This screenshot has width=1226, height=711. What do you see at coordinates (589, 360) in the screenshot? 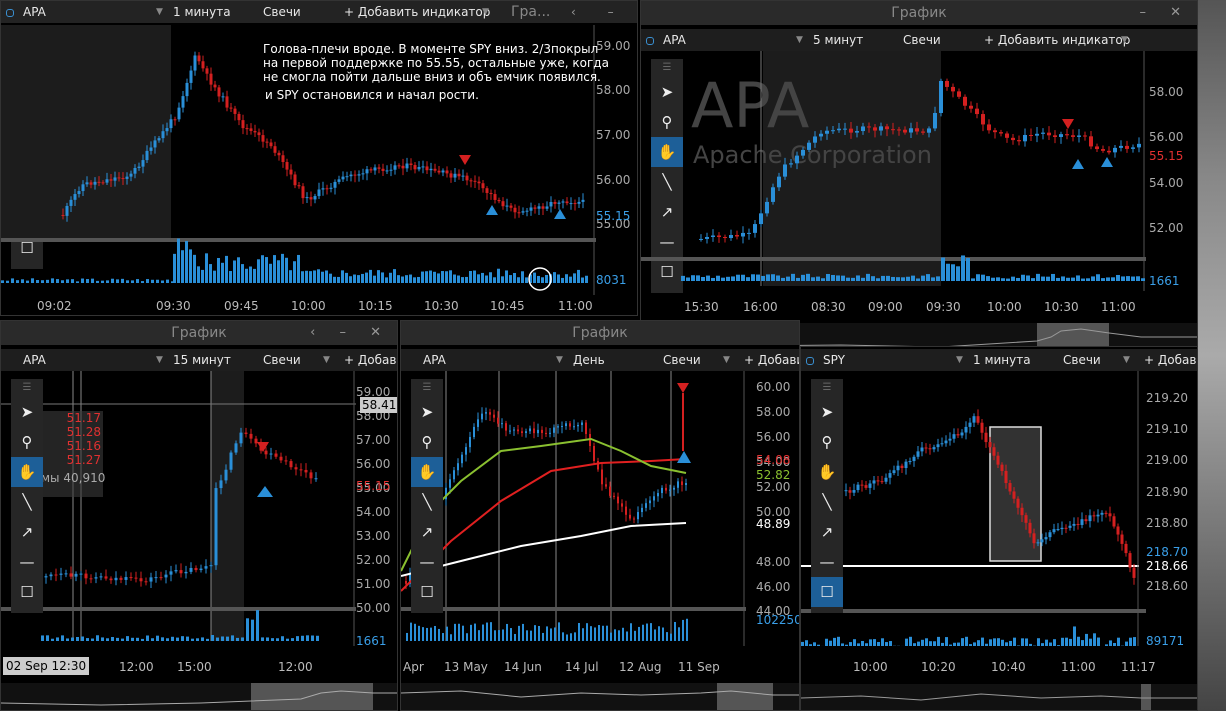
I see `interval-selector: День` at bounding box center [589, 360].